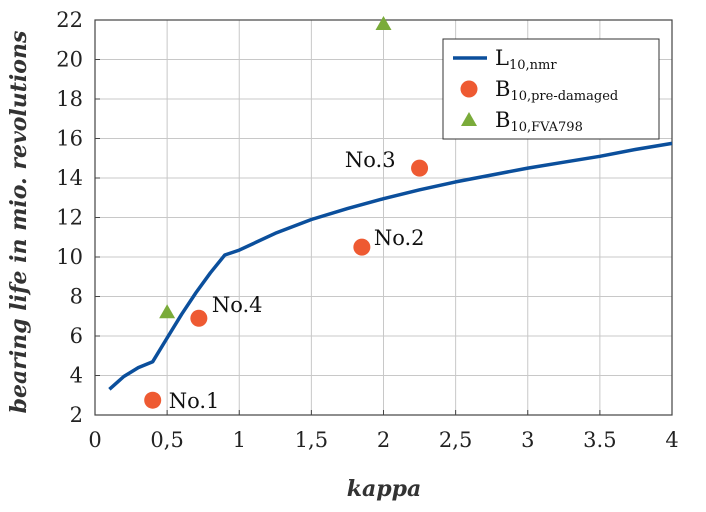 This screenshot has height=512, width=706. Describe the element at coordinates (237, 305) in the screenshot. I see `point-label: No.4` at that location.